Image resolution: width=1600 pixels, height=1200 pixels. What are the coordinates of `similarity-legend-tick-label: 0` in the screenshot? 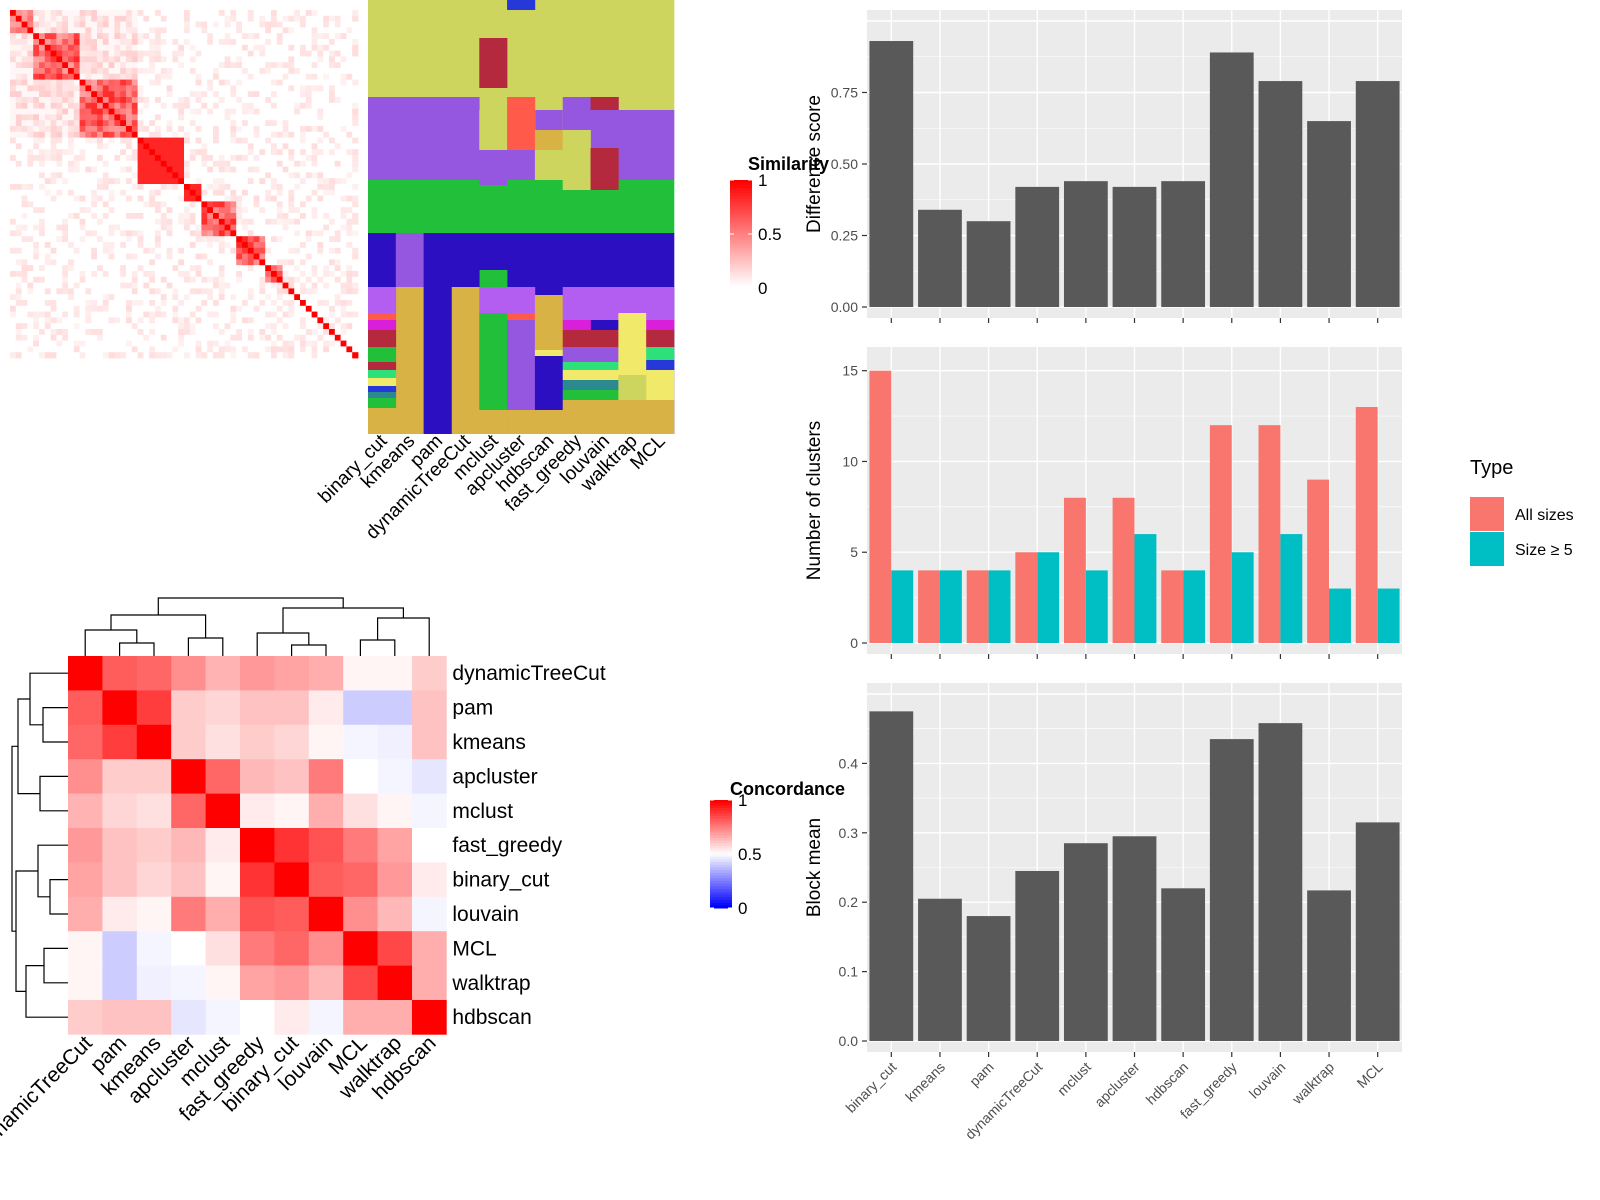 It's located at (762, 288).